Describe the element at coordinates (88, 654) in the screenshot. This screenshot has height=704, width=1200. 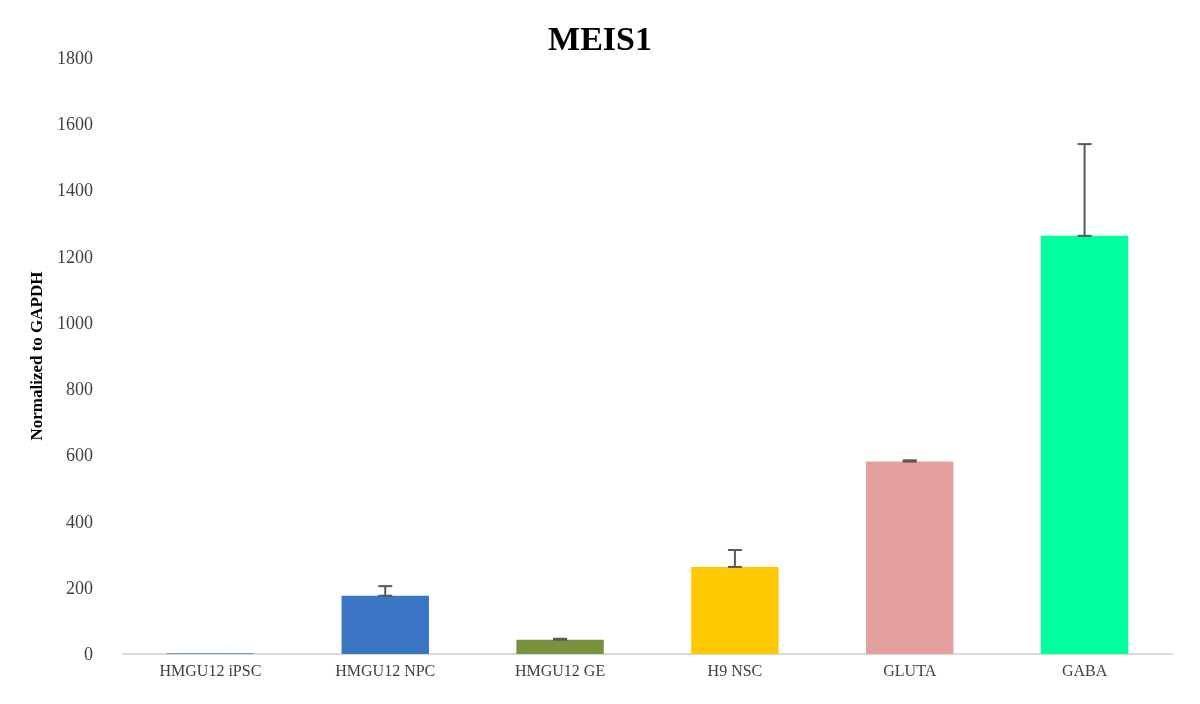
I see `y-tick-label: 0` at that location.